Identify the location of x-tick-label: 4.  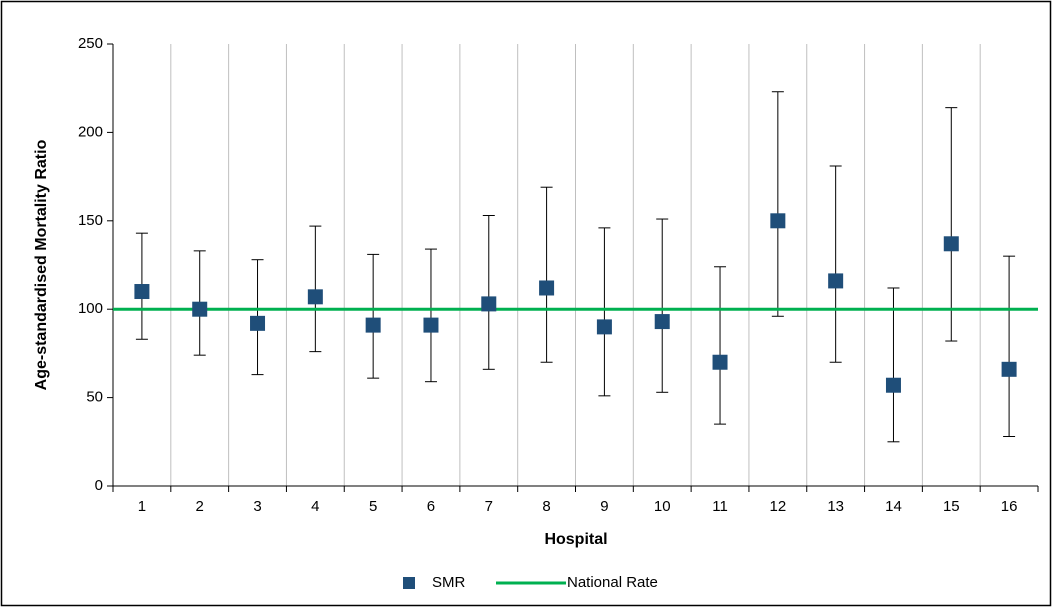
(315, 506).